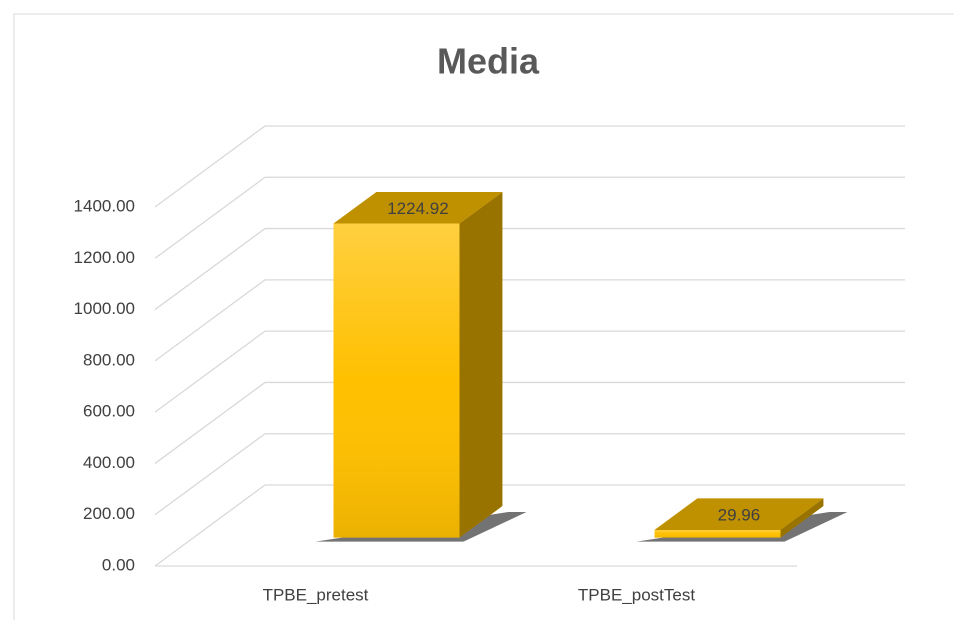 Image resolution: width=954 pixels, height=620 pixels. Describe the element at coordinates (316, 594) in the screenshot. I see `x-tick-label: TPBE_pretest` at that location.